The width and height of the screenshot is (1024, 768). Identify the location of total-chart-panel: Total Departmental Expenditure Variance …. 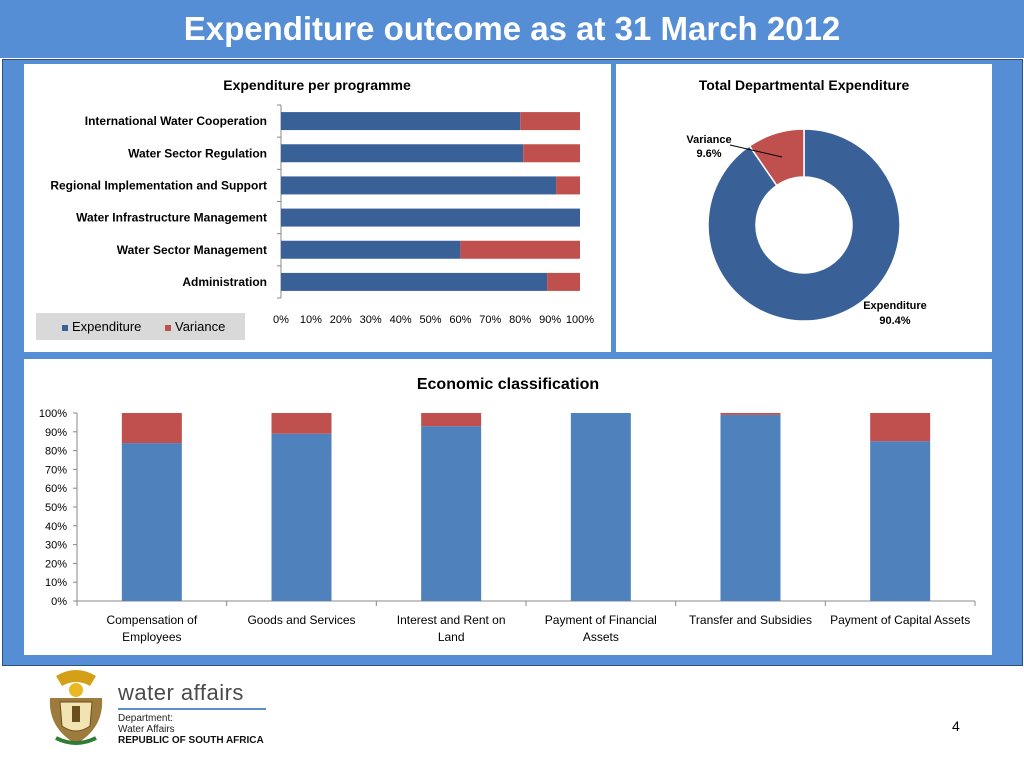
(804, 208).